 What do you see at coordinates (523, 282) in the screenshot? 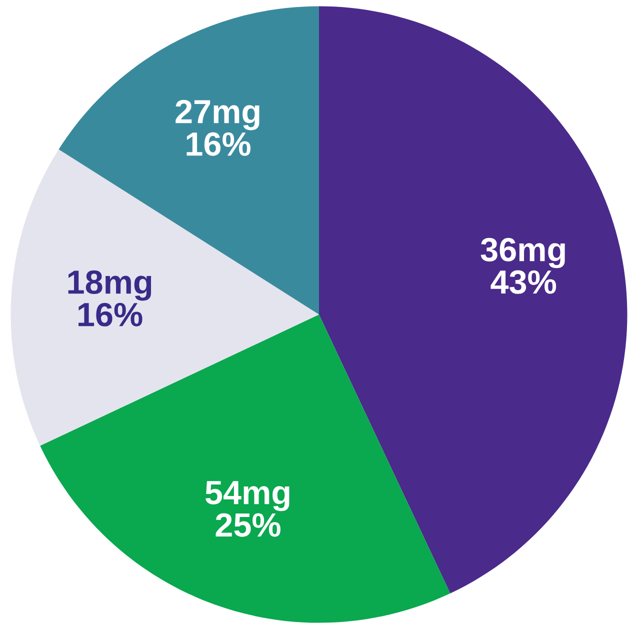
I see `data-label: 43%` at bounding box center [523, 282].